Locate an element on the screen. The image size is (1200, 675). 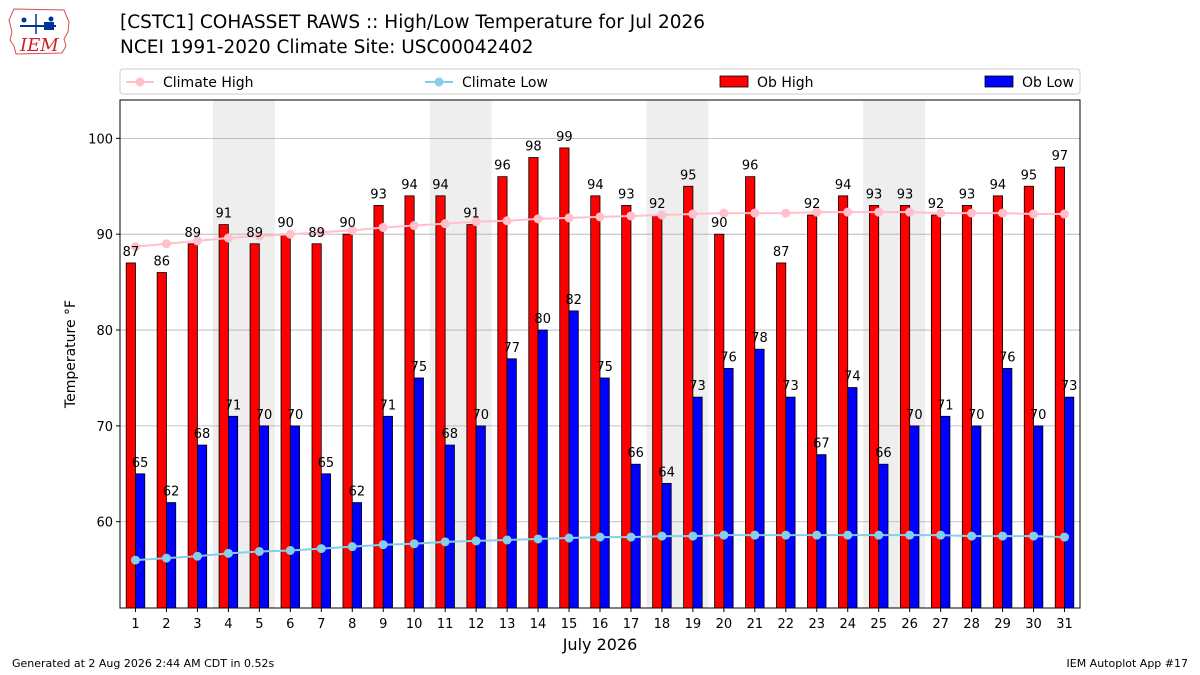
ob-high-value-label: 99 is located at coordinates (564, 137).